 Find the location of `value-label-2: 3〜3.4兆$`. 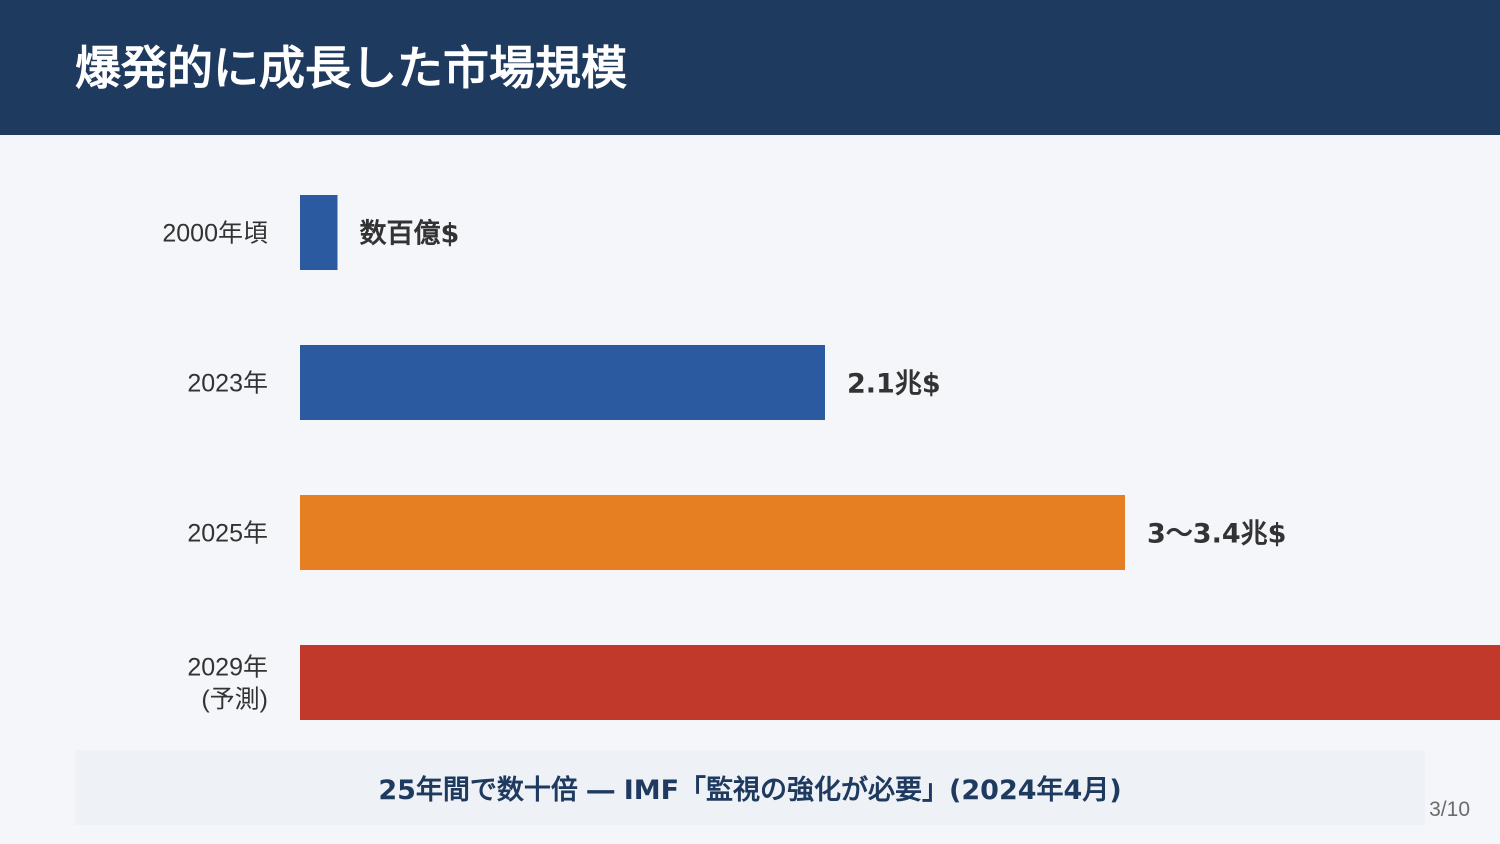

value-label-2: 3〜3.4兆$ is located at coordinates (1216, 534).